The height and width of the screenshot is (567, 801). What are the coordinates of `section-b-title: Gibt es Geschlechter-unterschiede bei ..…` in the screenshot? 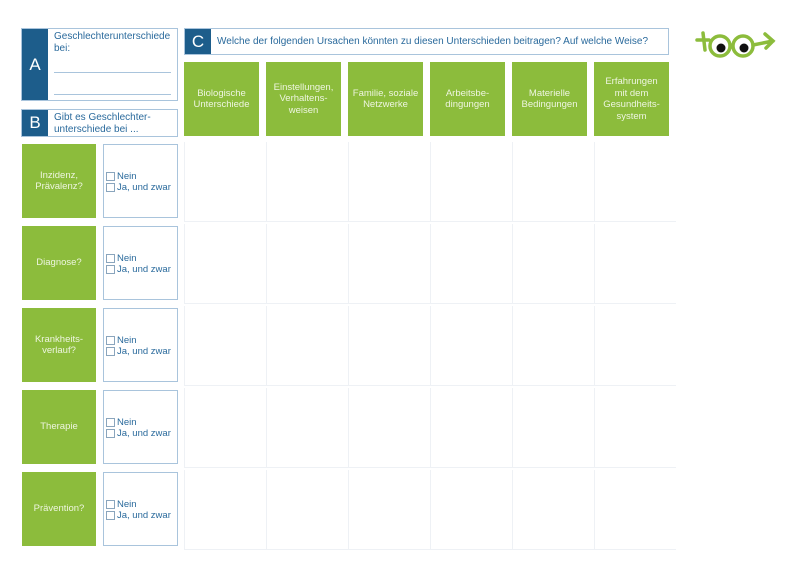 It's located at (102, 123).